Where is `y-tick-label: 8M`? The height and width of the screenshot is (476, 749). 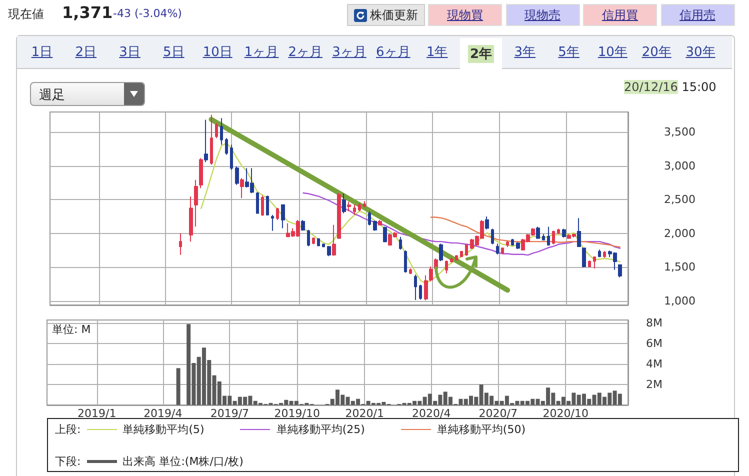
y-tick-label: 8M is located at coordinates (654, 323).